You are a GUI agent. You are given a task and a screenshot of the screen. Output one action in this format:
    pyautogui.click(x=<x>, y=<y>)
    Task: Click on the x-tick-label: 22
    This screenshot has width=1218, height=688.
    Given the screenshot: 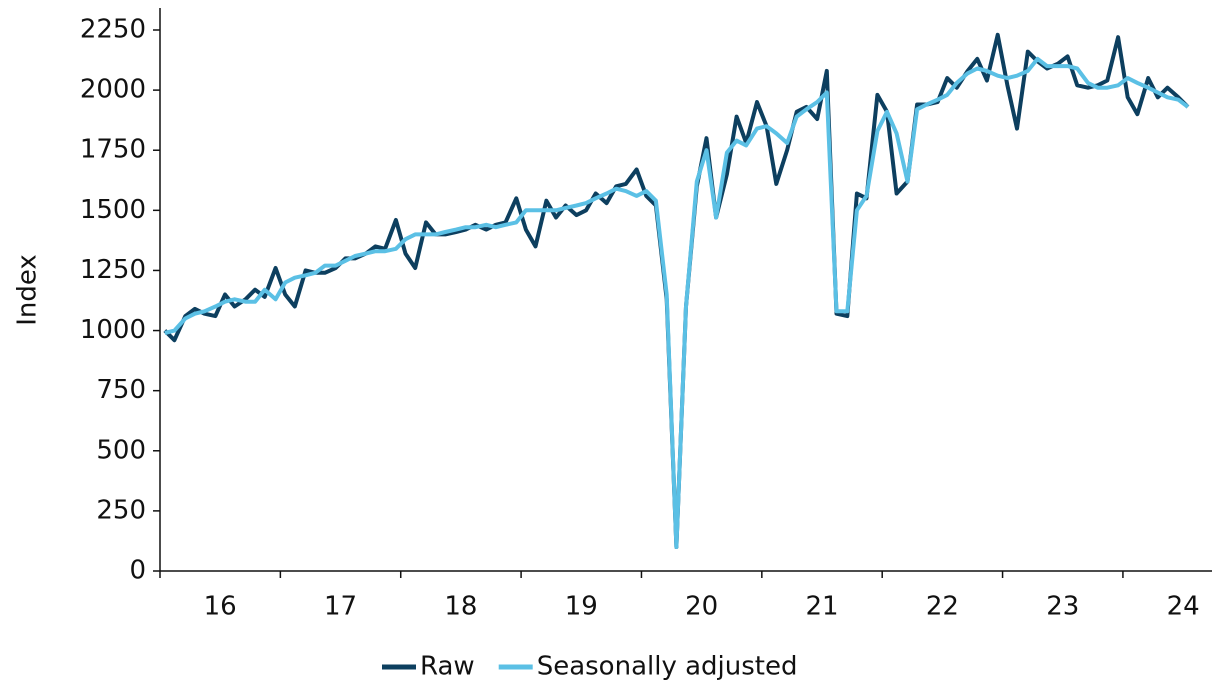 What is the action you would take?
    pyautogui.click(x=942, y=607)
    